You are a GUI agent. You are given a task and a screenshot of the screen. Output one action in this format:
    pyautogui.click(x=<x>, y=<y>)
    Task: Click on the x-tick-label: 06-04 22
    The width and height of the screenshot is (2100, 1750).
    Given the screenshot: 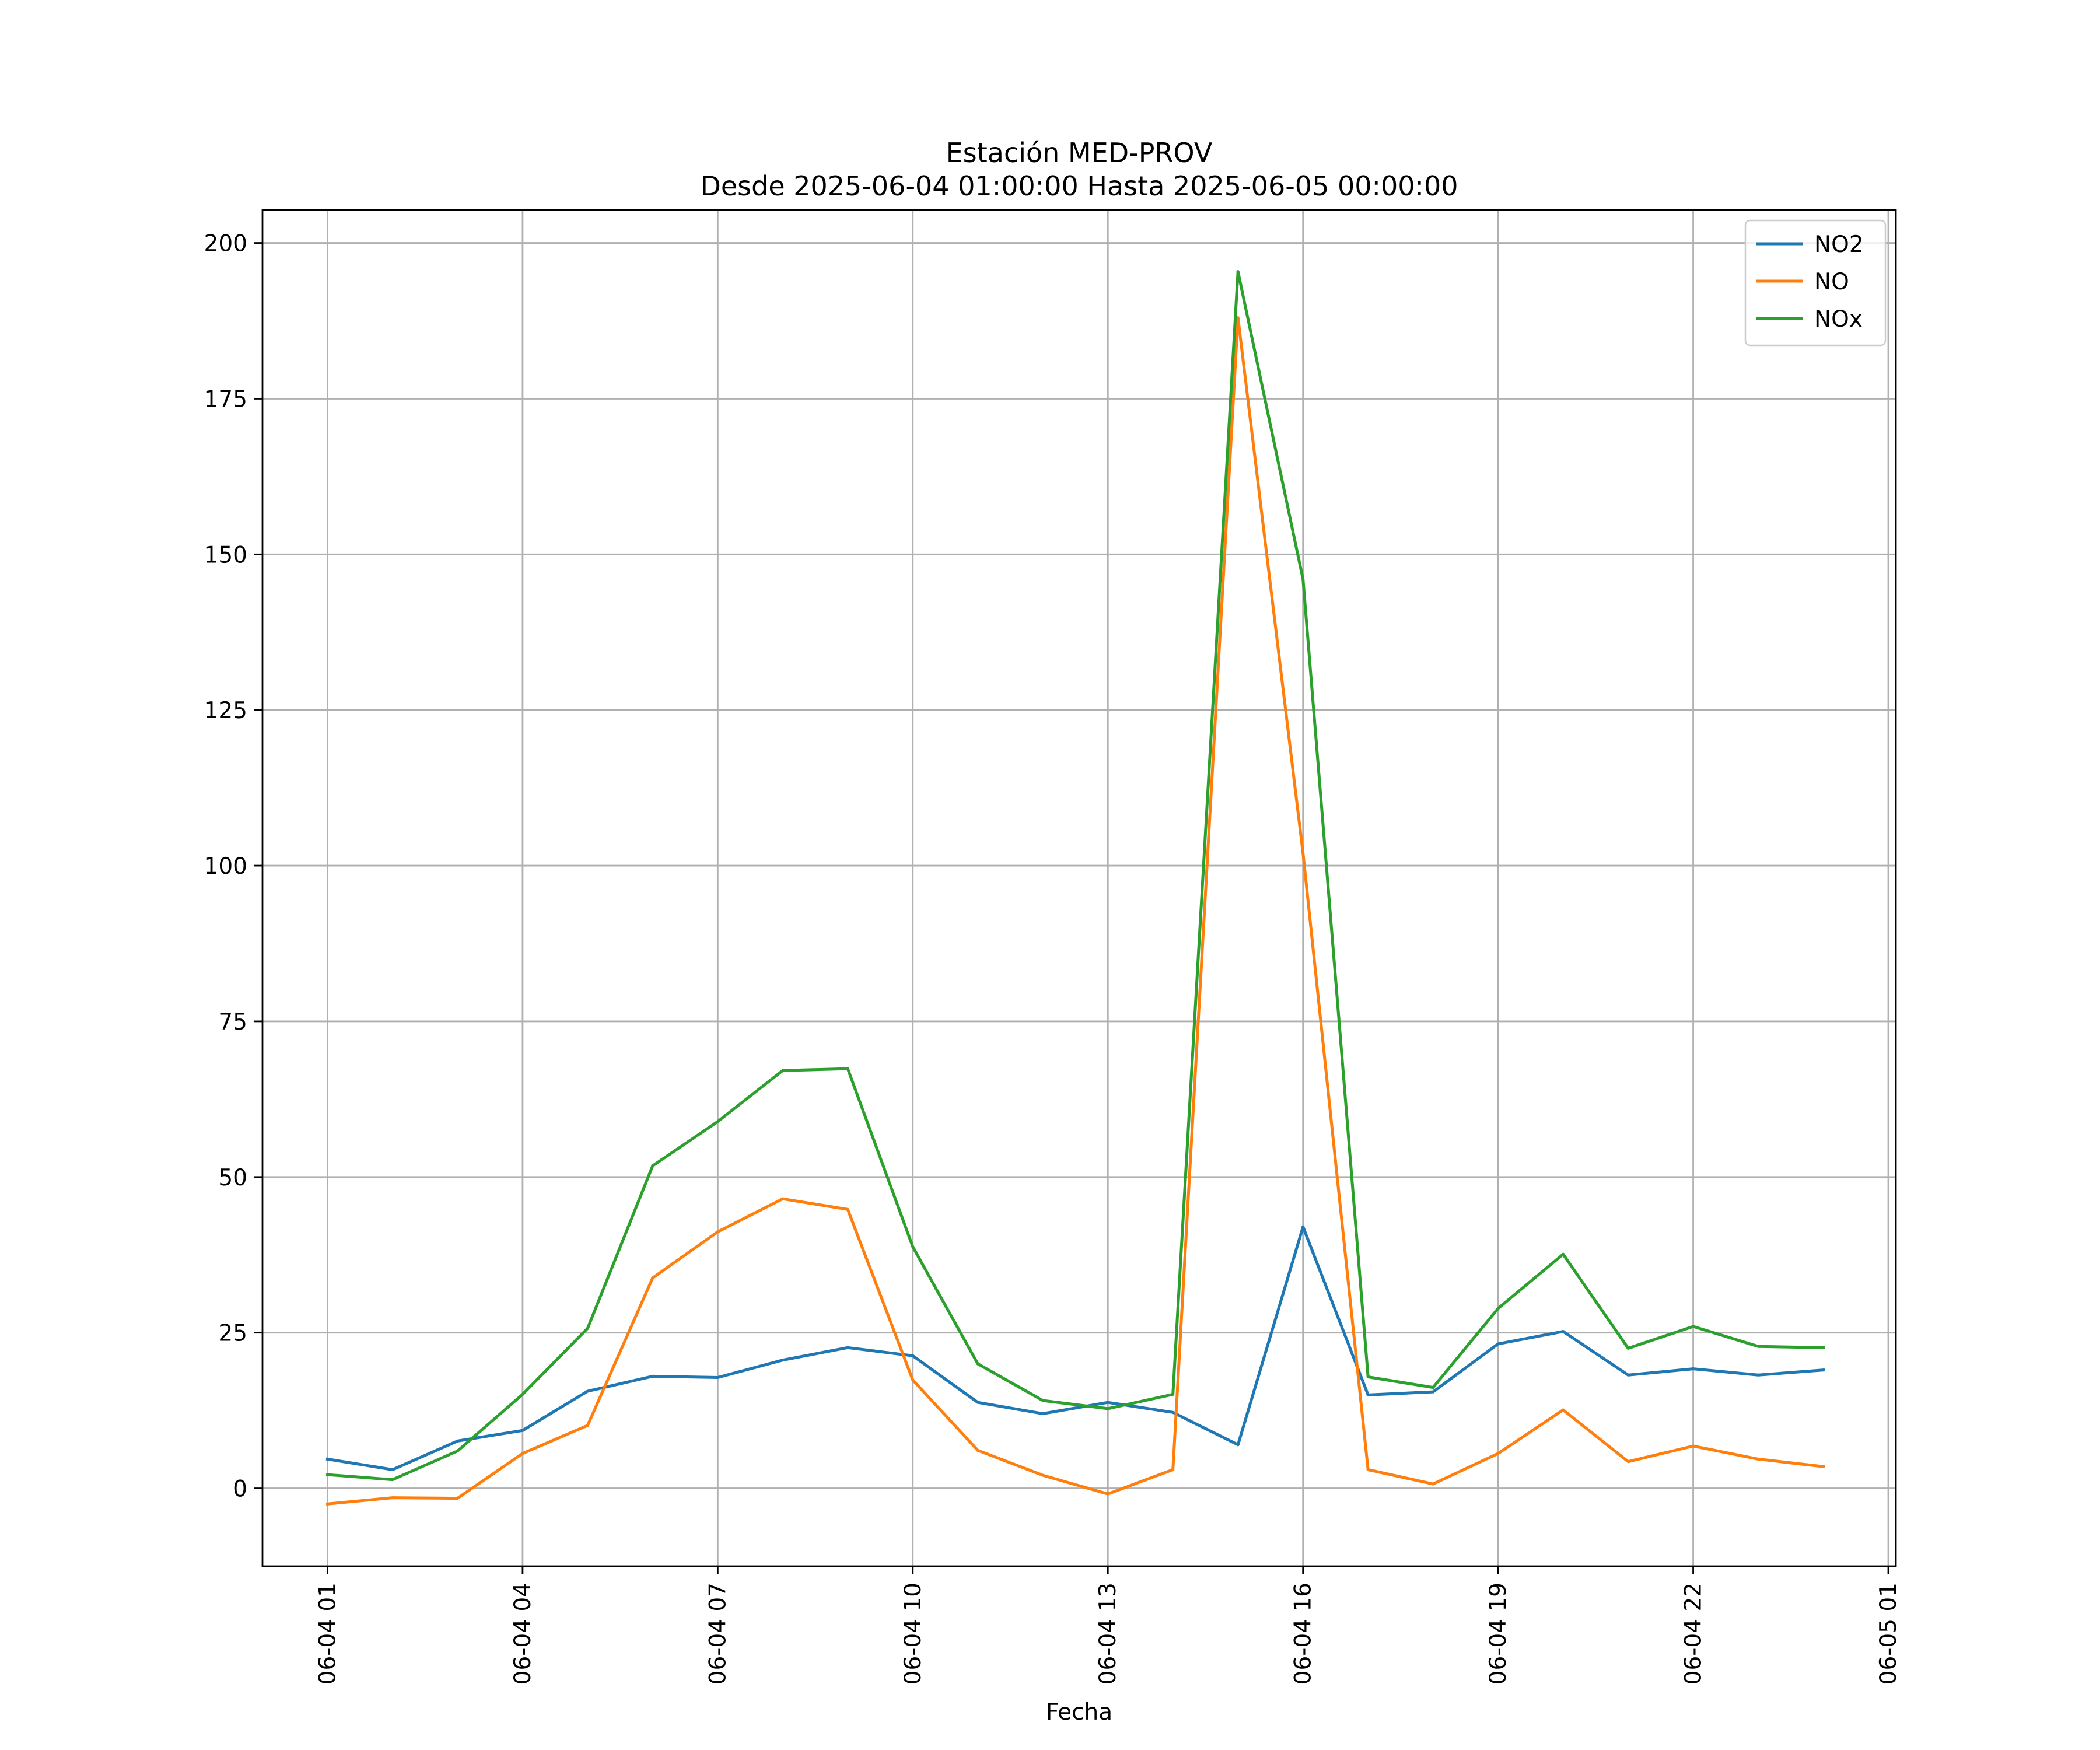 What is the action you would take?
    pyautogui.click(x=1694, y=1634)
    